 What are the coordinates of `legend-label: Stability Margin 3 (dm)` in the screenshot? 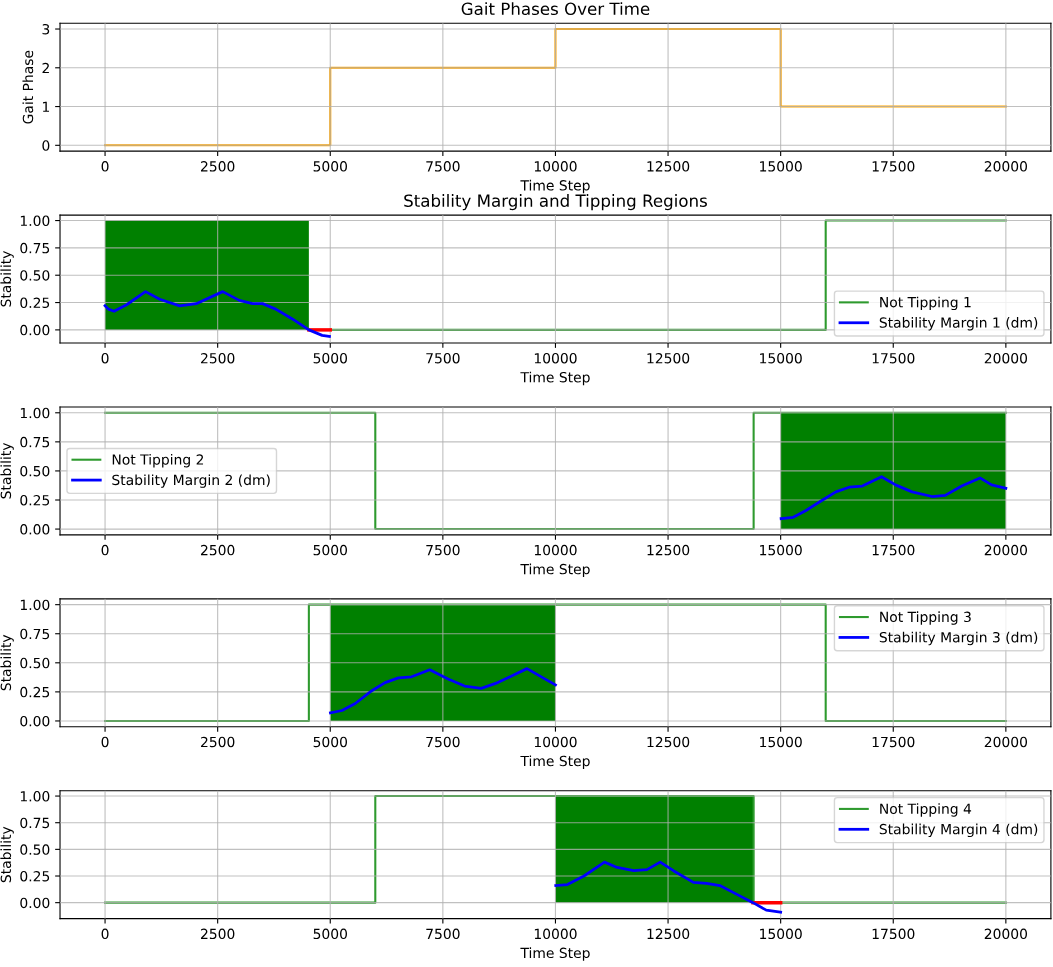 It's located at (958, 638).